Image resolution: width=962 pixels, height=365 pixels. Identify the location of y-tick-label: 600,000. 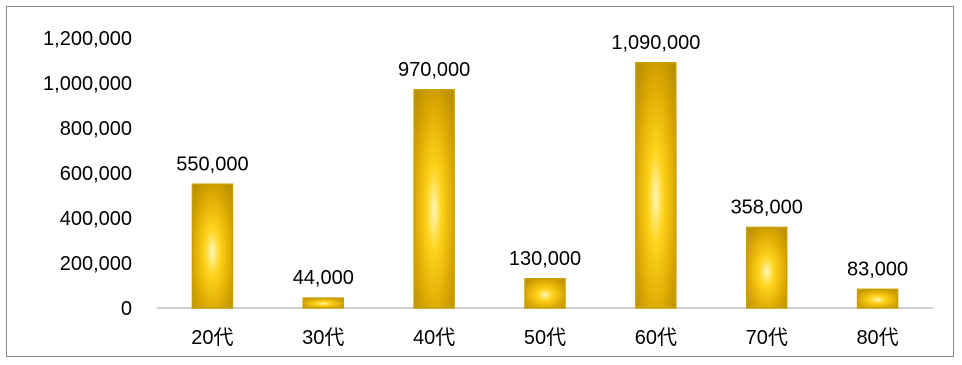
(96, 174).